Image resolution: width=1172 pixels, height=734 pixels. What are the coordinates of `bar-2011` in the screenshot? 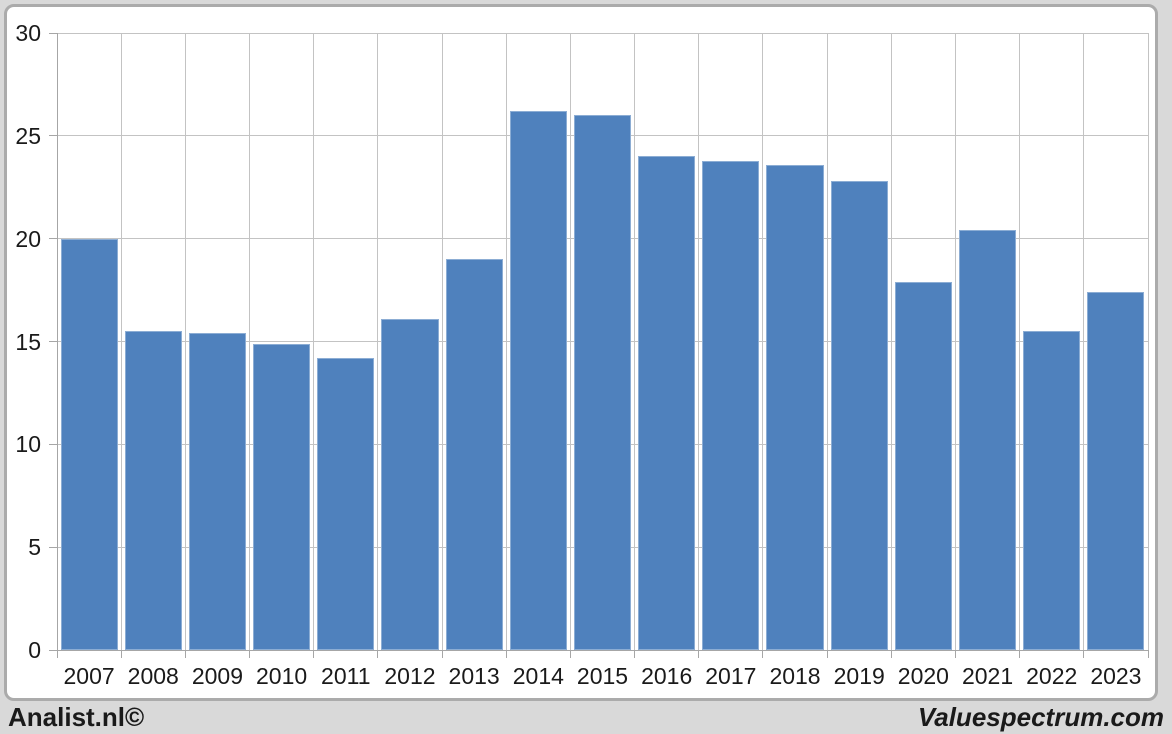 It's located at (346, 503).